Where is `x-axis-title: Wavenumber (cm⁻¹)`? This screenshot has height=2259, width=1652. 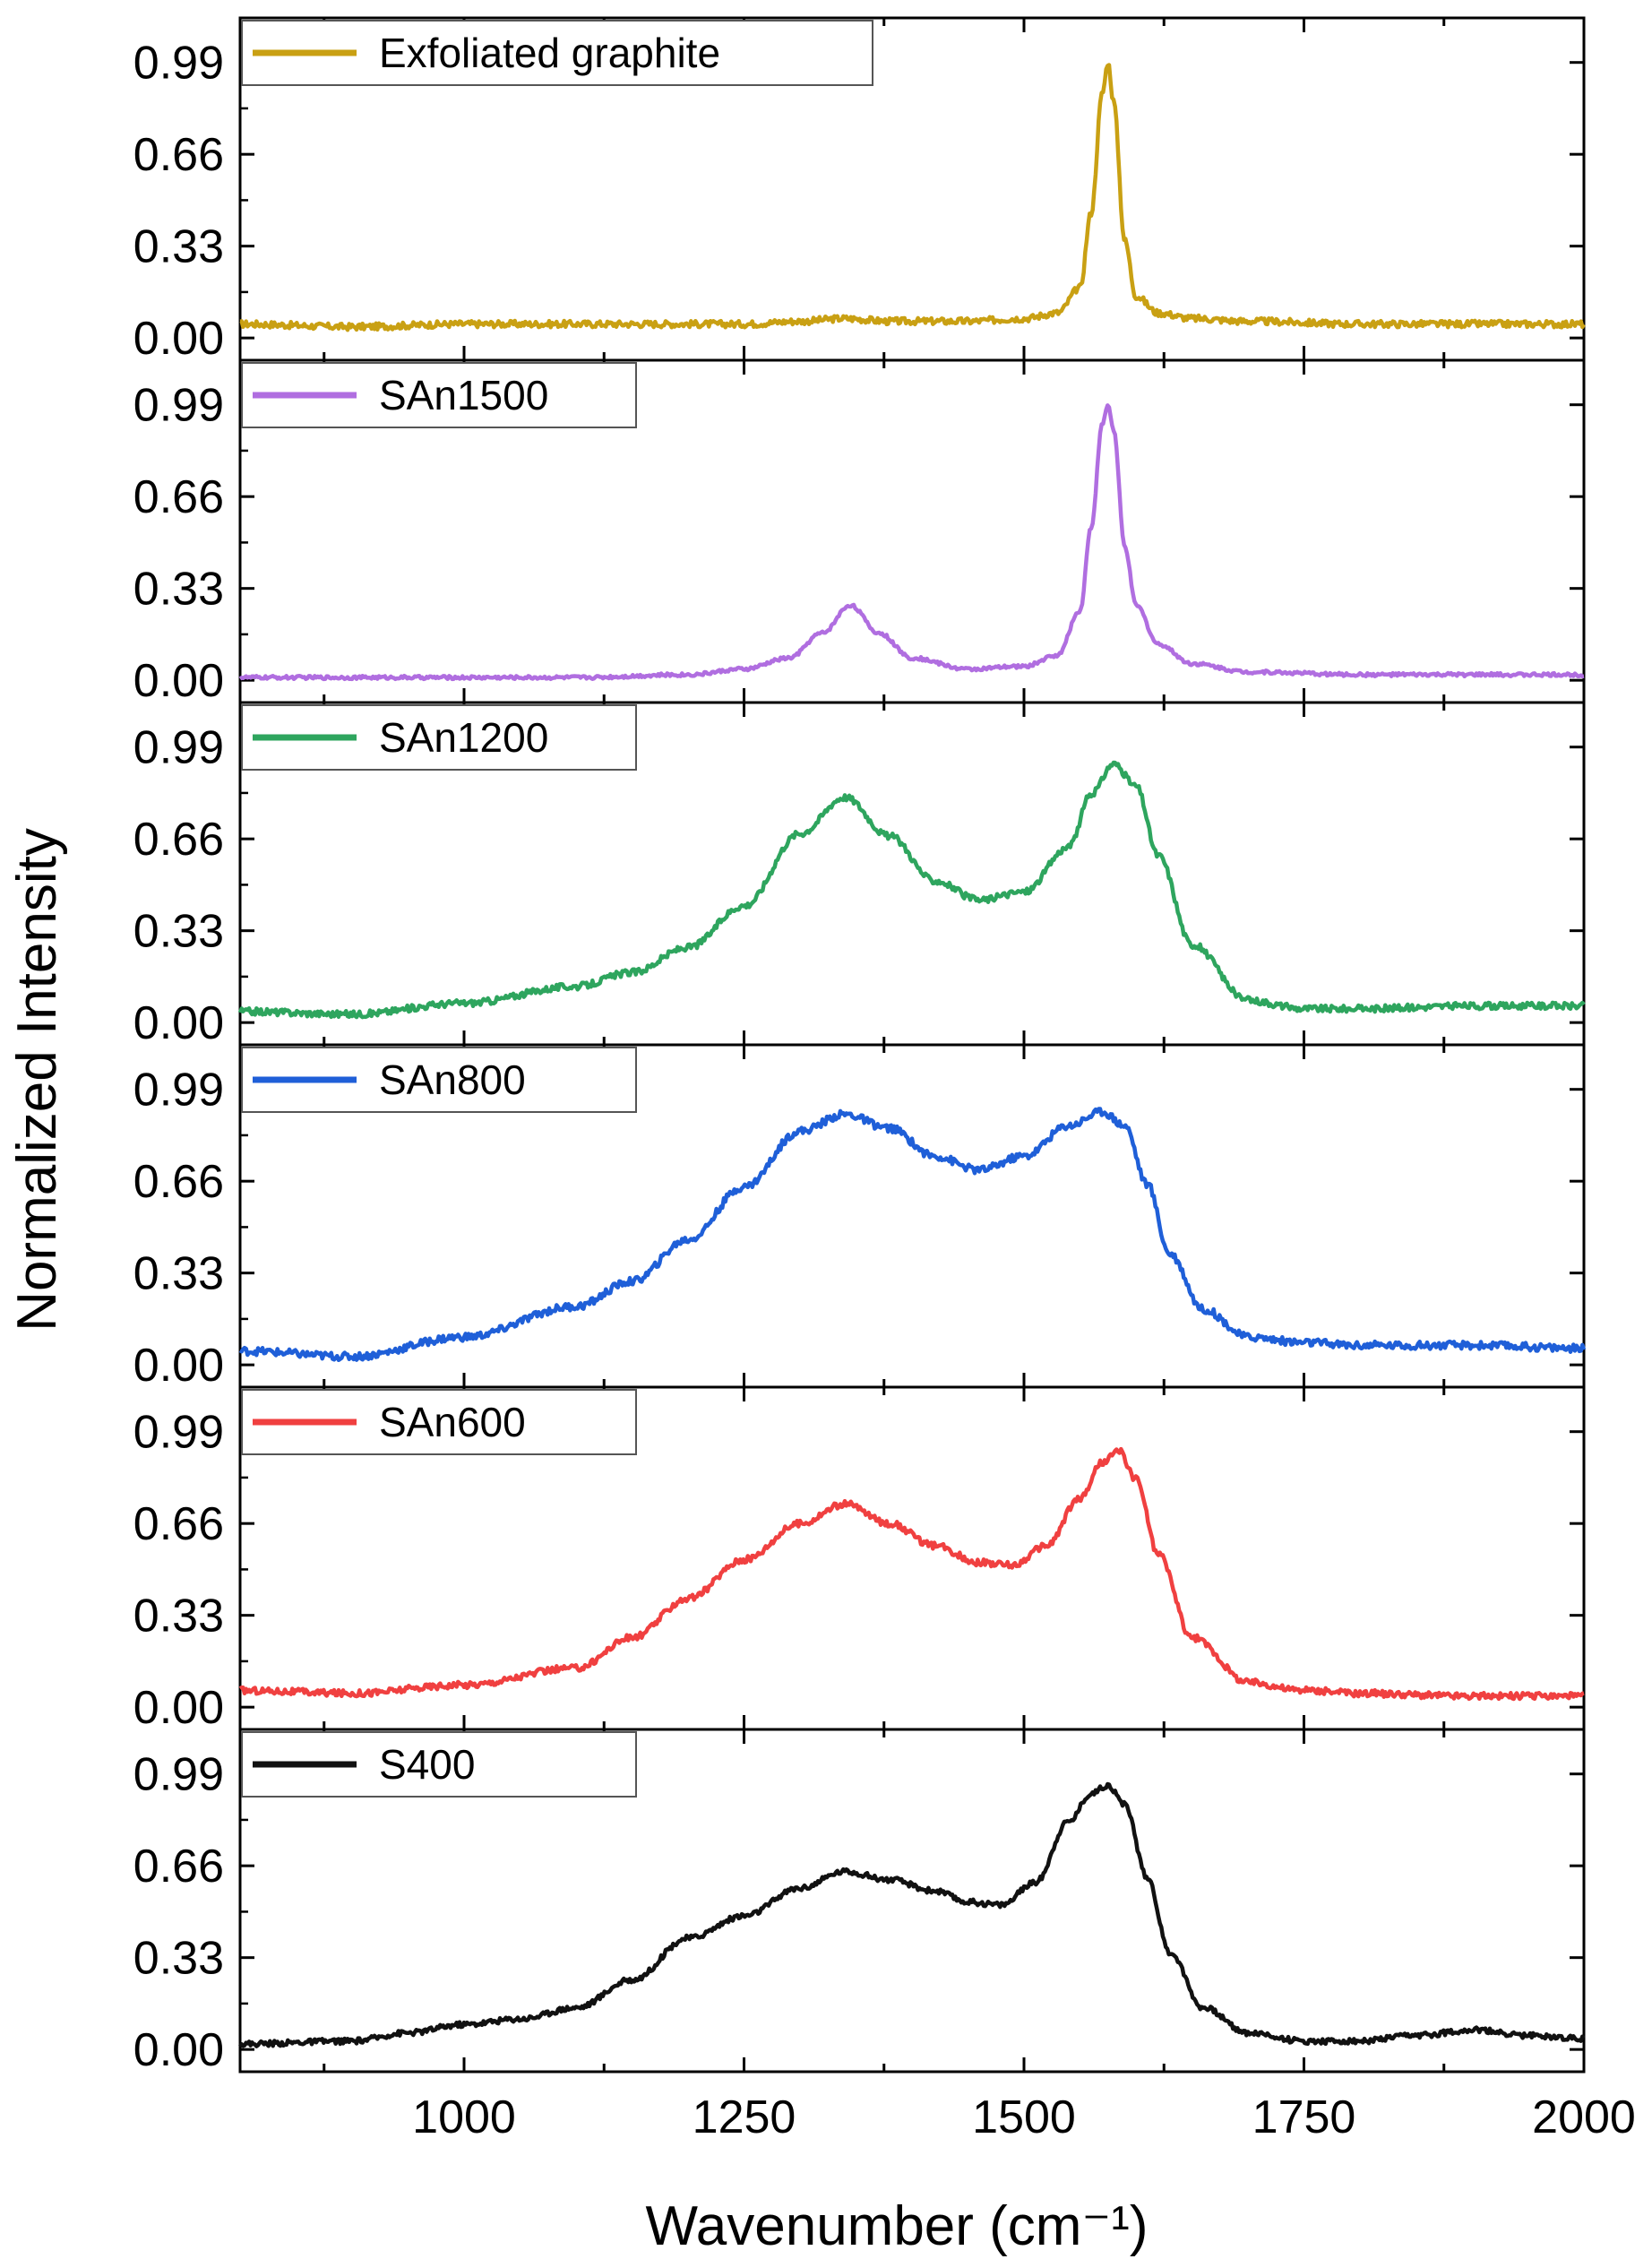 x-axis-title: Wavenumber (cm⁻¹) is located at coordinates (898, 2226).